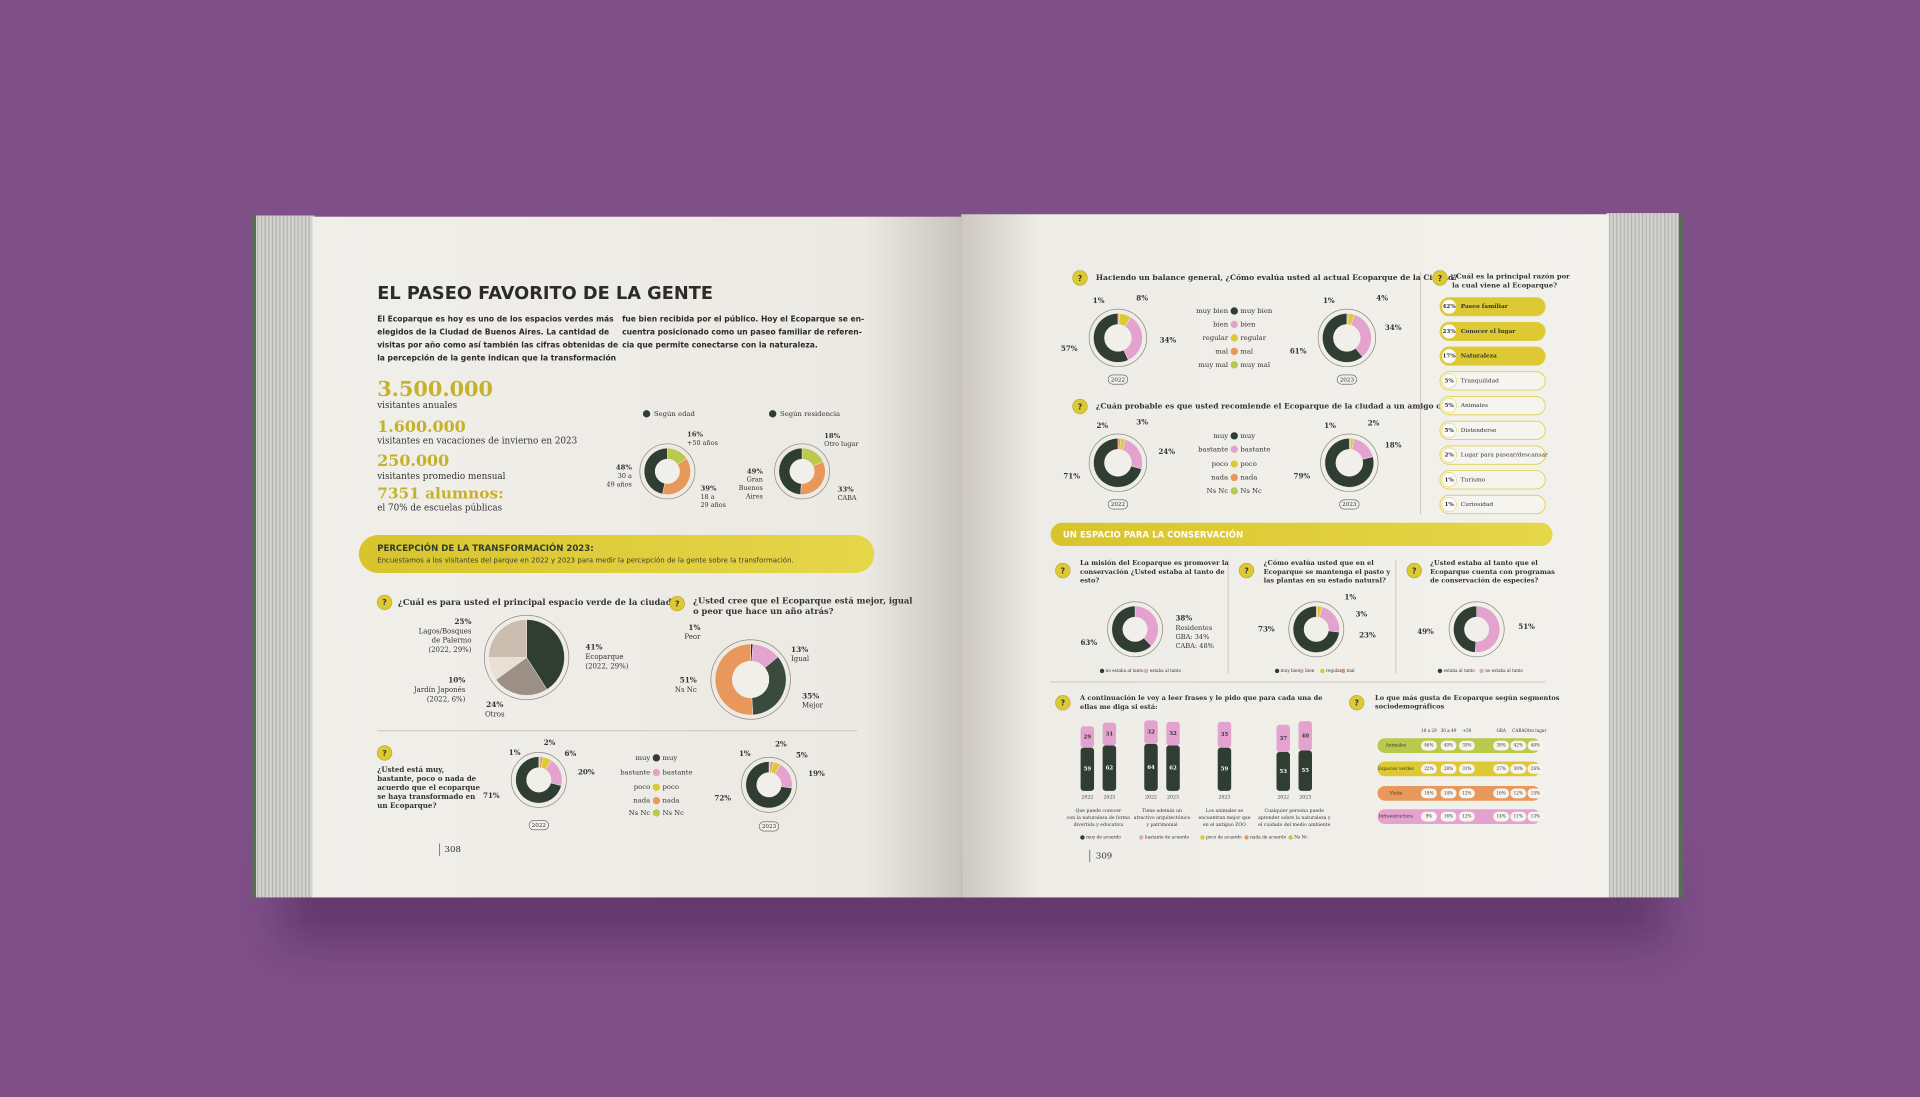 The width and height of the screenshot is (1920, 1097). Describe the element at coordinates (1325, 580) in the screenshot. I see `question: las plantas en su estado natural?` at that location.